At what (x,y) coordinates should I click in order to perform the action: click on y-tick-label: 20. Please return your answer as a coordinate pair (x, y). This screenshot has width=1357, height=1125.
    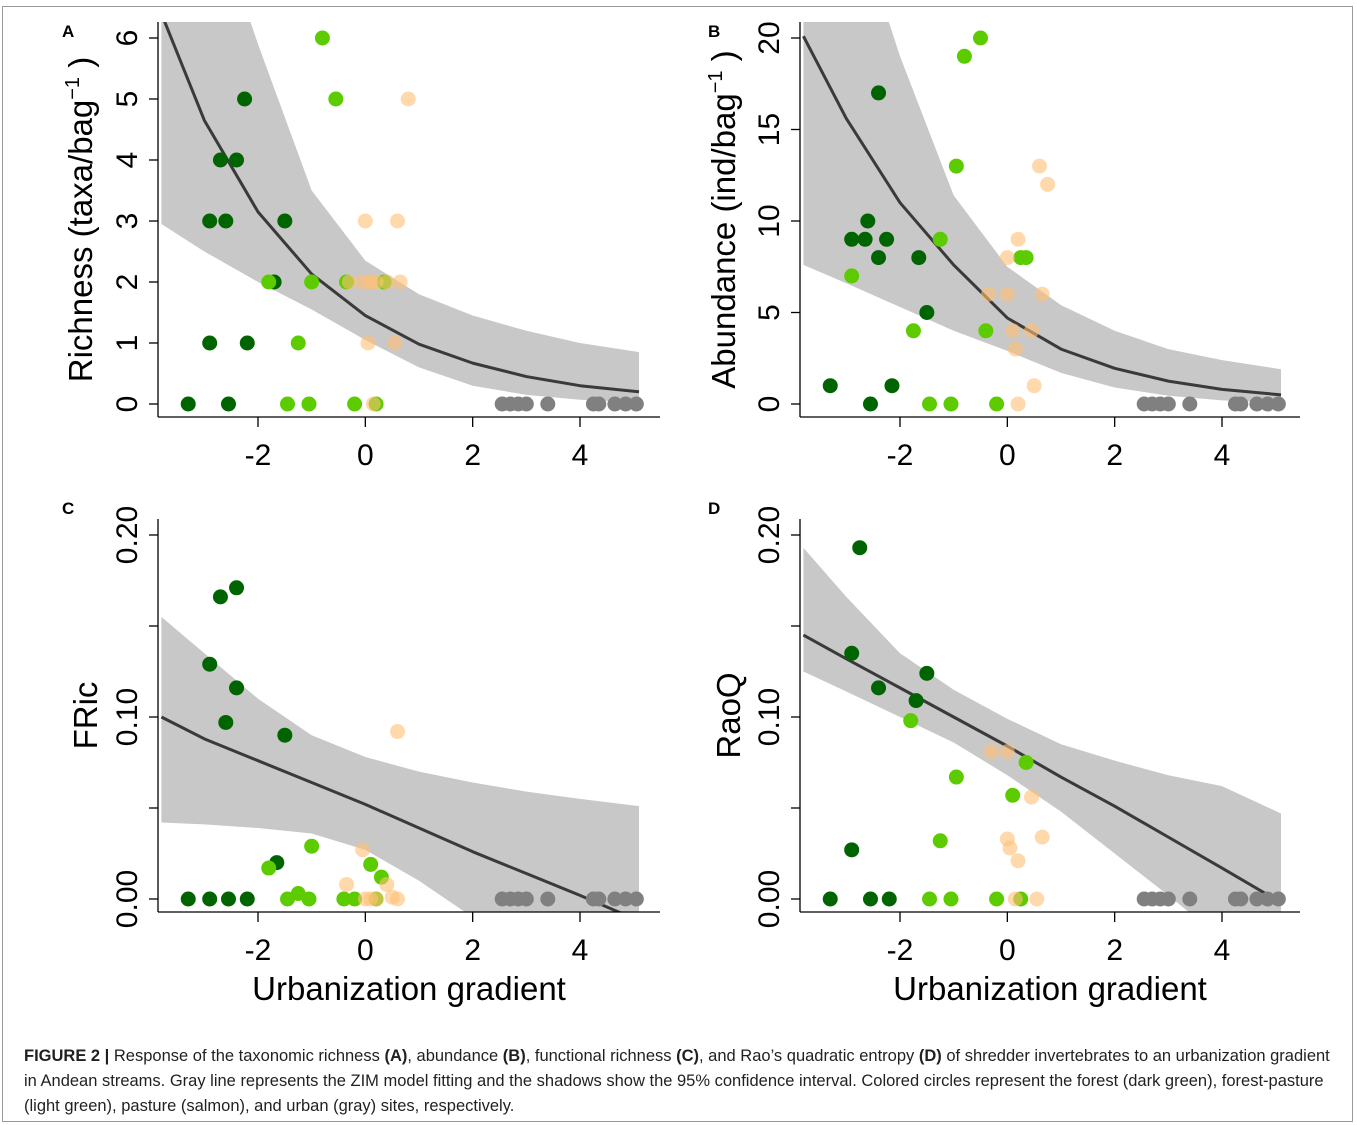
    Looking at the image, I should click on (769, 37).